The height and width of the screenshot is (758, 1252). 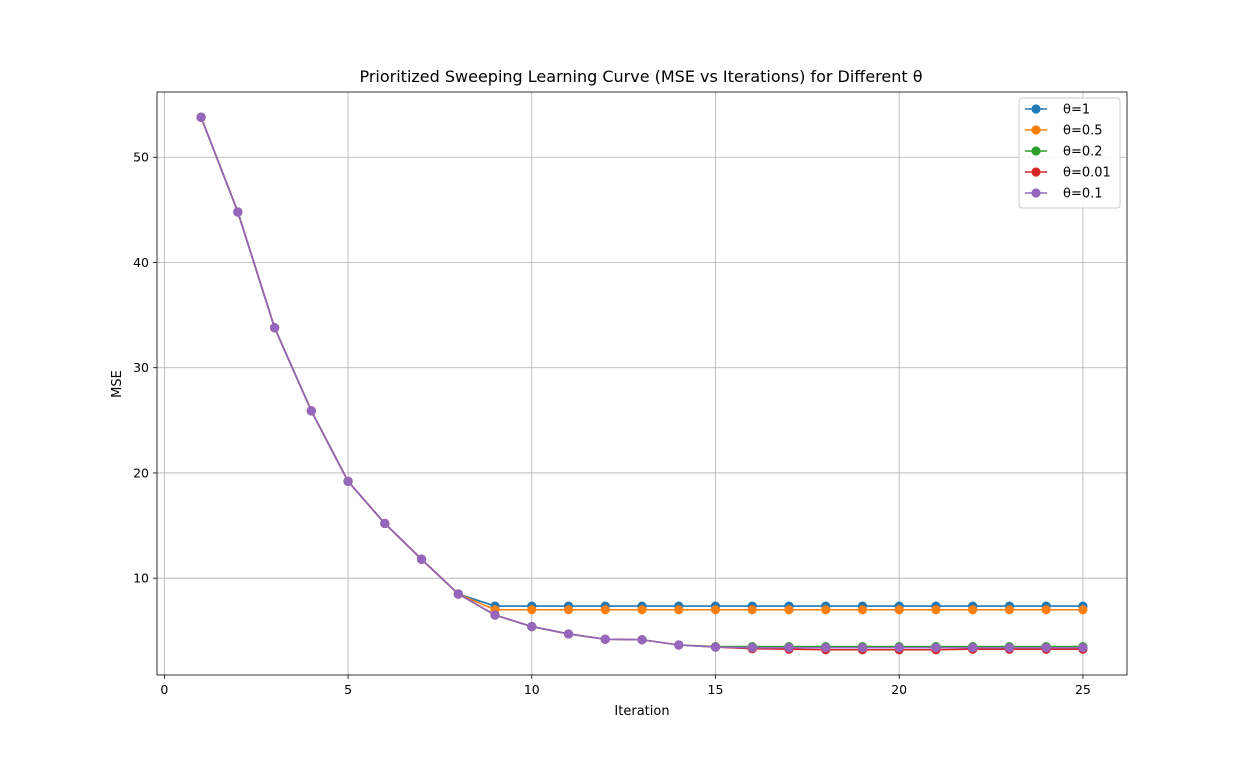 I want to click on y-tick-label: 30, so click(x=141, y=367).